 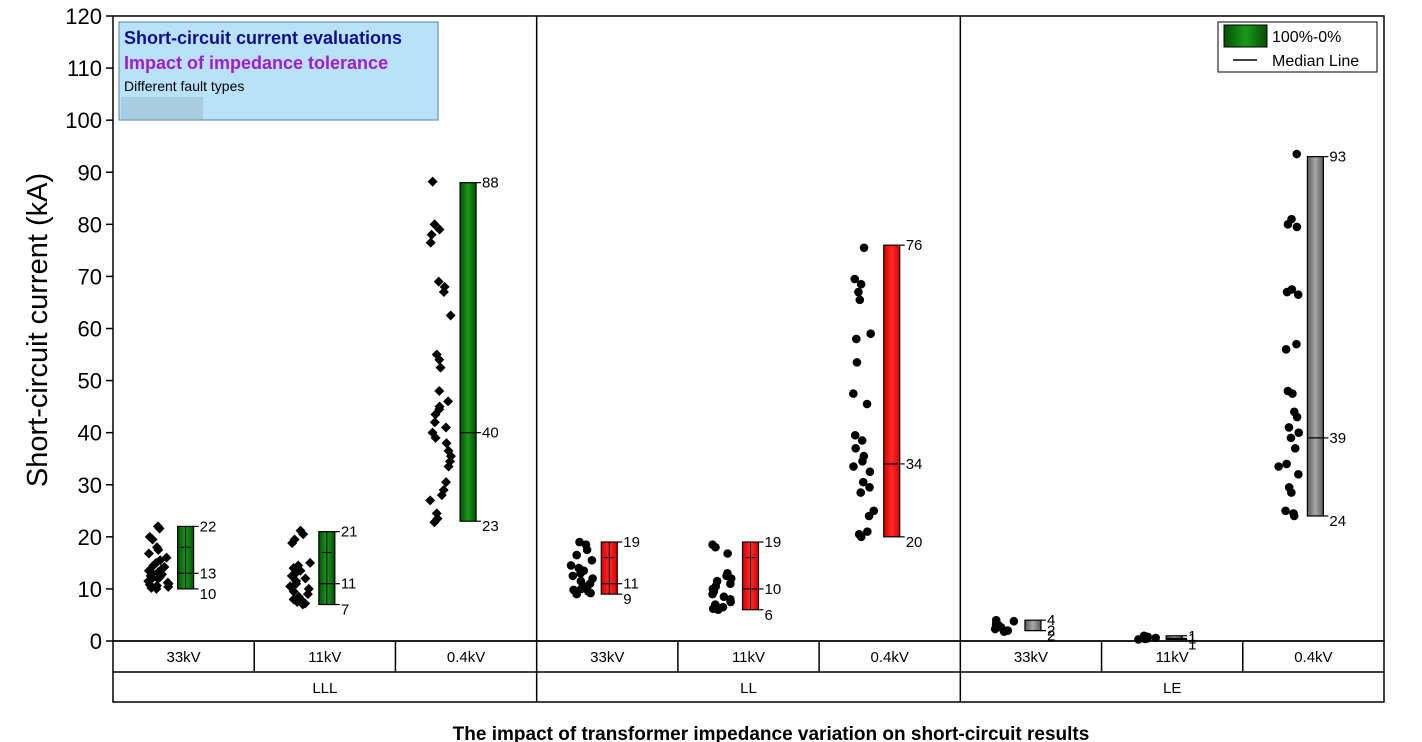 I want to click on median-value-label: 39, so click(x=1337, y=438).